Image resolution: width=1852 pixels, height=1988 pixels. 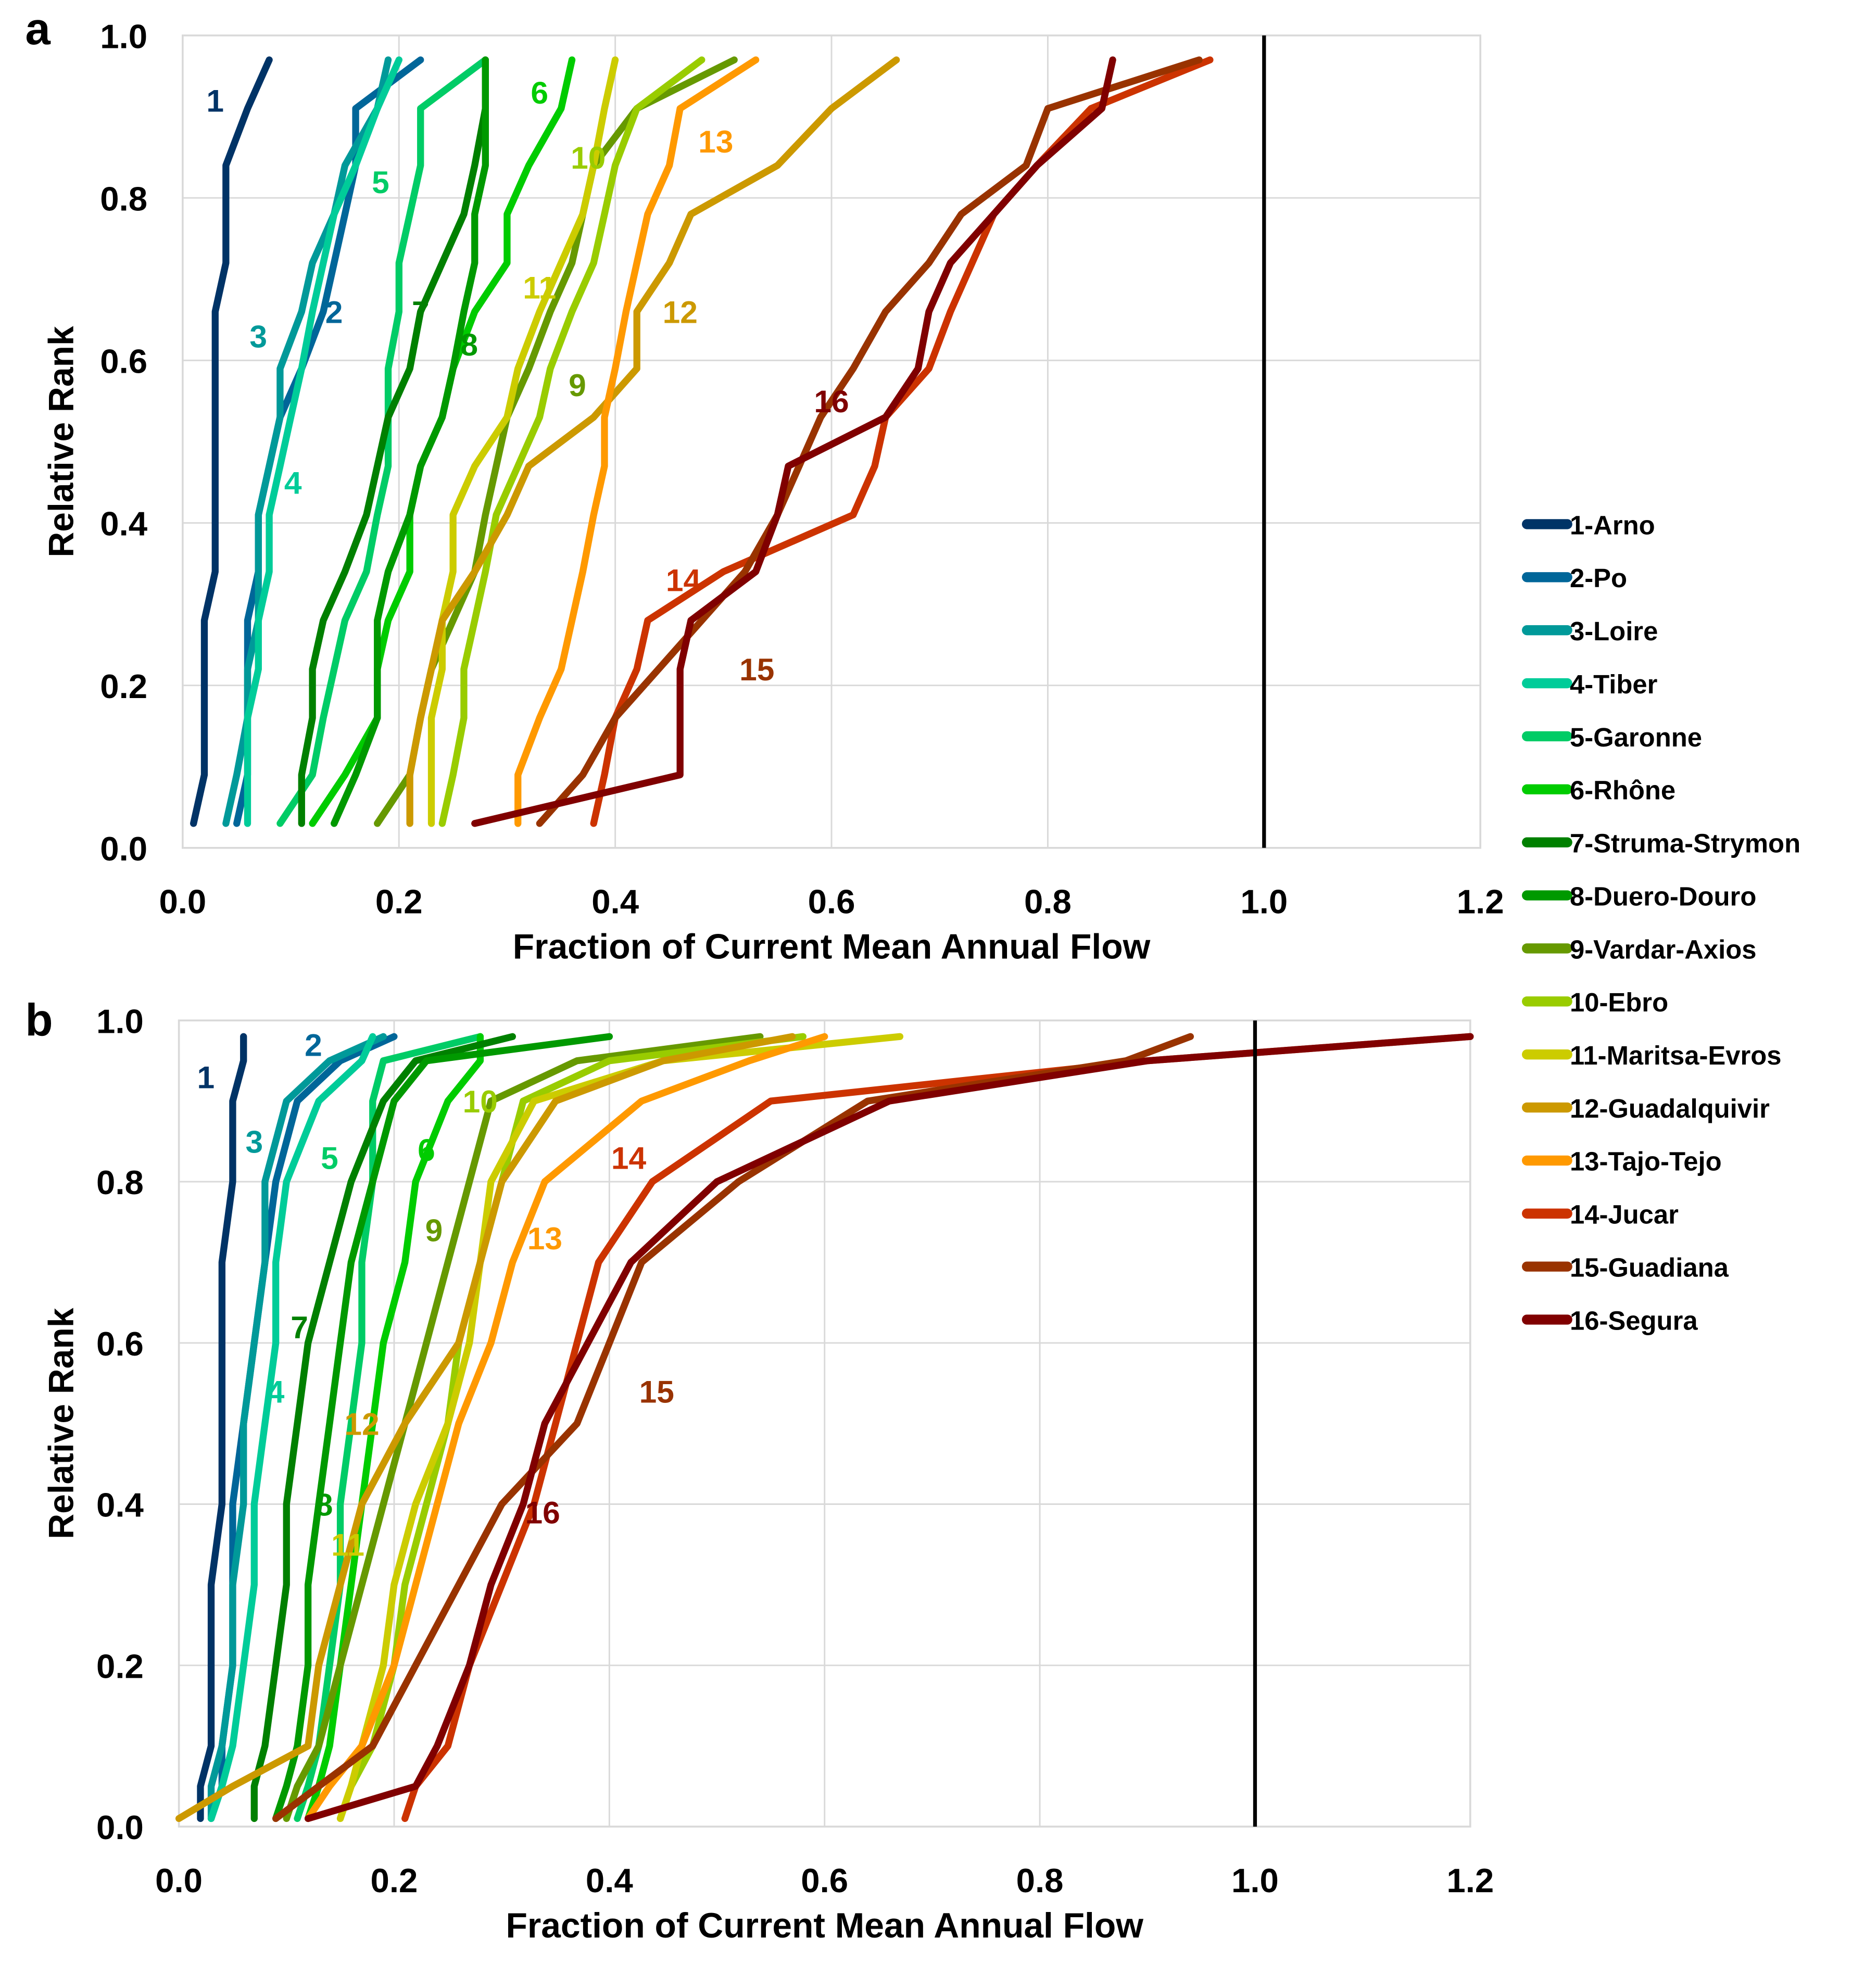 I want to click on legend-entry: 1-Arno, so click(x=1612, y=525).